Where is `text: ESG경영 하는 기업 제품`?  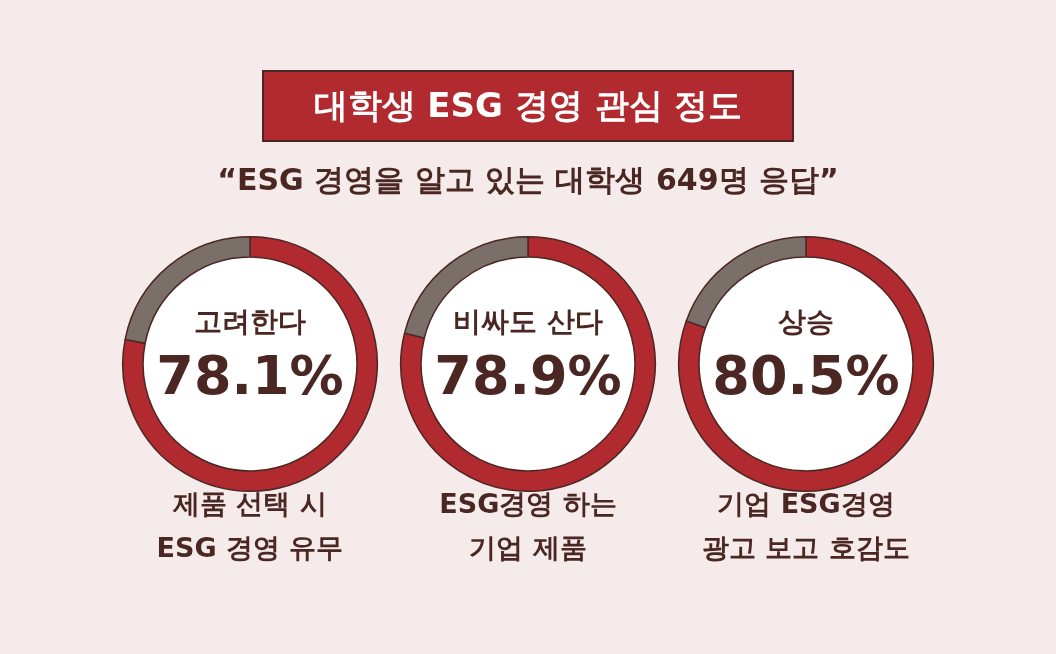
text: ESG경영 하는 기업 제품 is located at coordinates (528, 526).